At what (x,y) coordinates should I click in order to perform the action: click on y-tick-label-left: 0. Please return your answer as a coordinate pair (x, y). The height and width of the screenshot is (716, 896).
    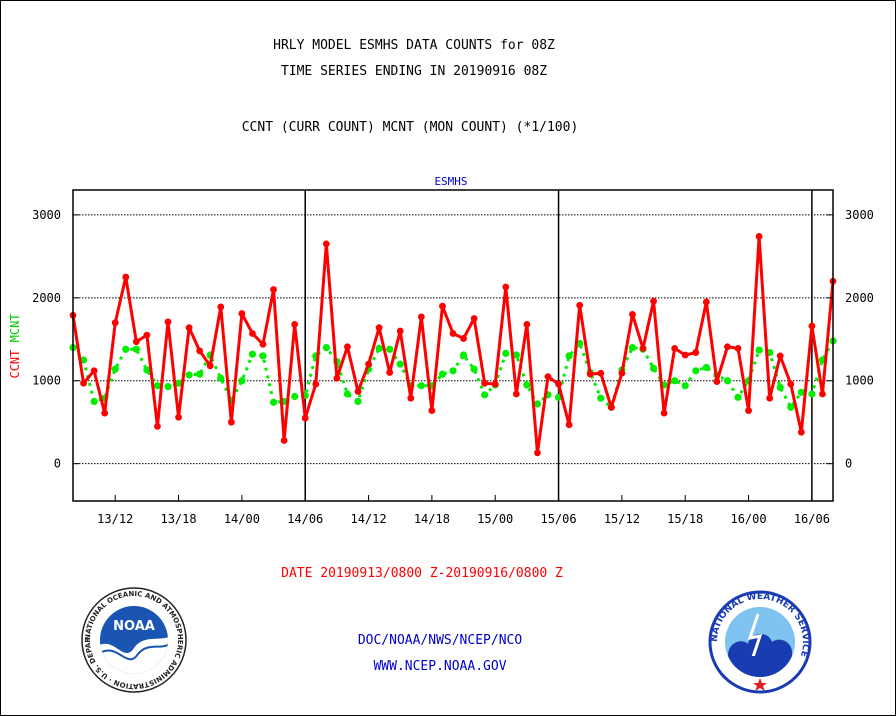
    Looking at the image, I should click on (57, 464).